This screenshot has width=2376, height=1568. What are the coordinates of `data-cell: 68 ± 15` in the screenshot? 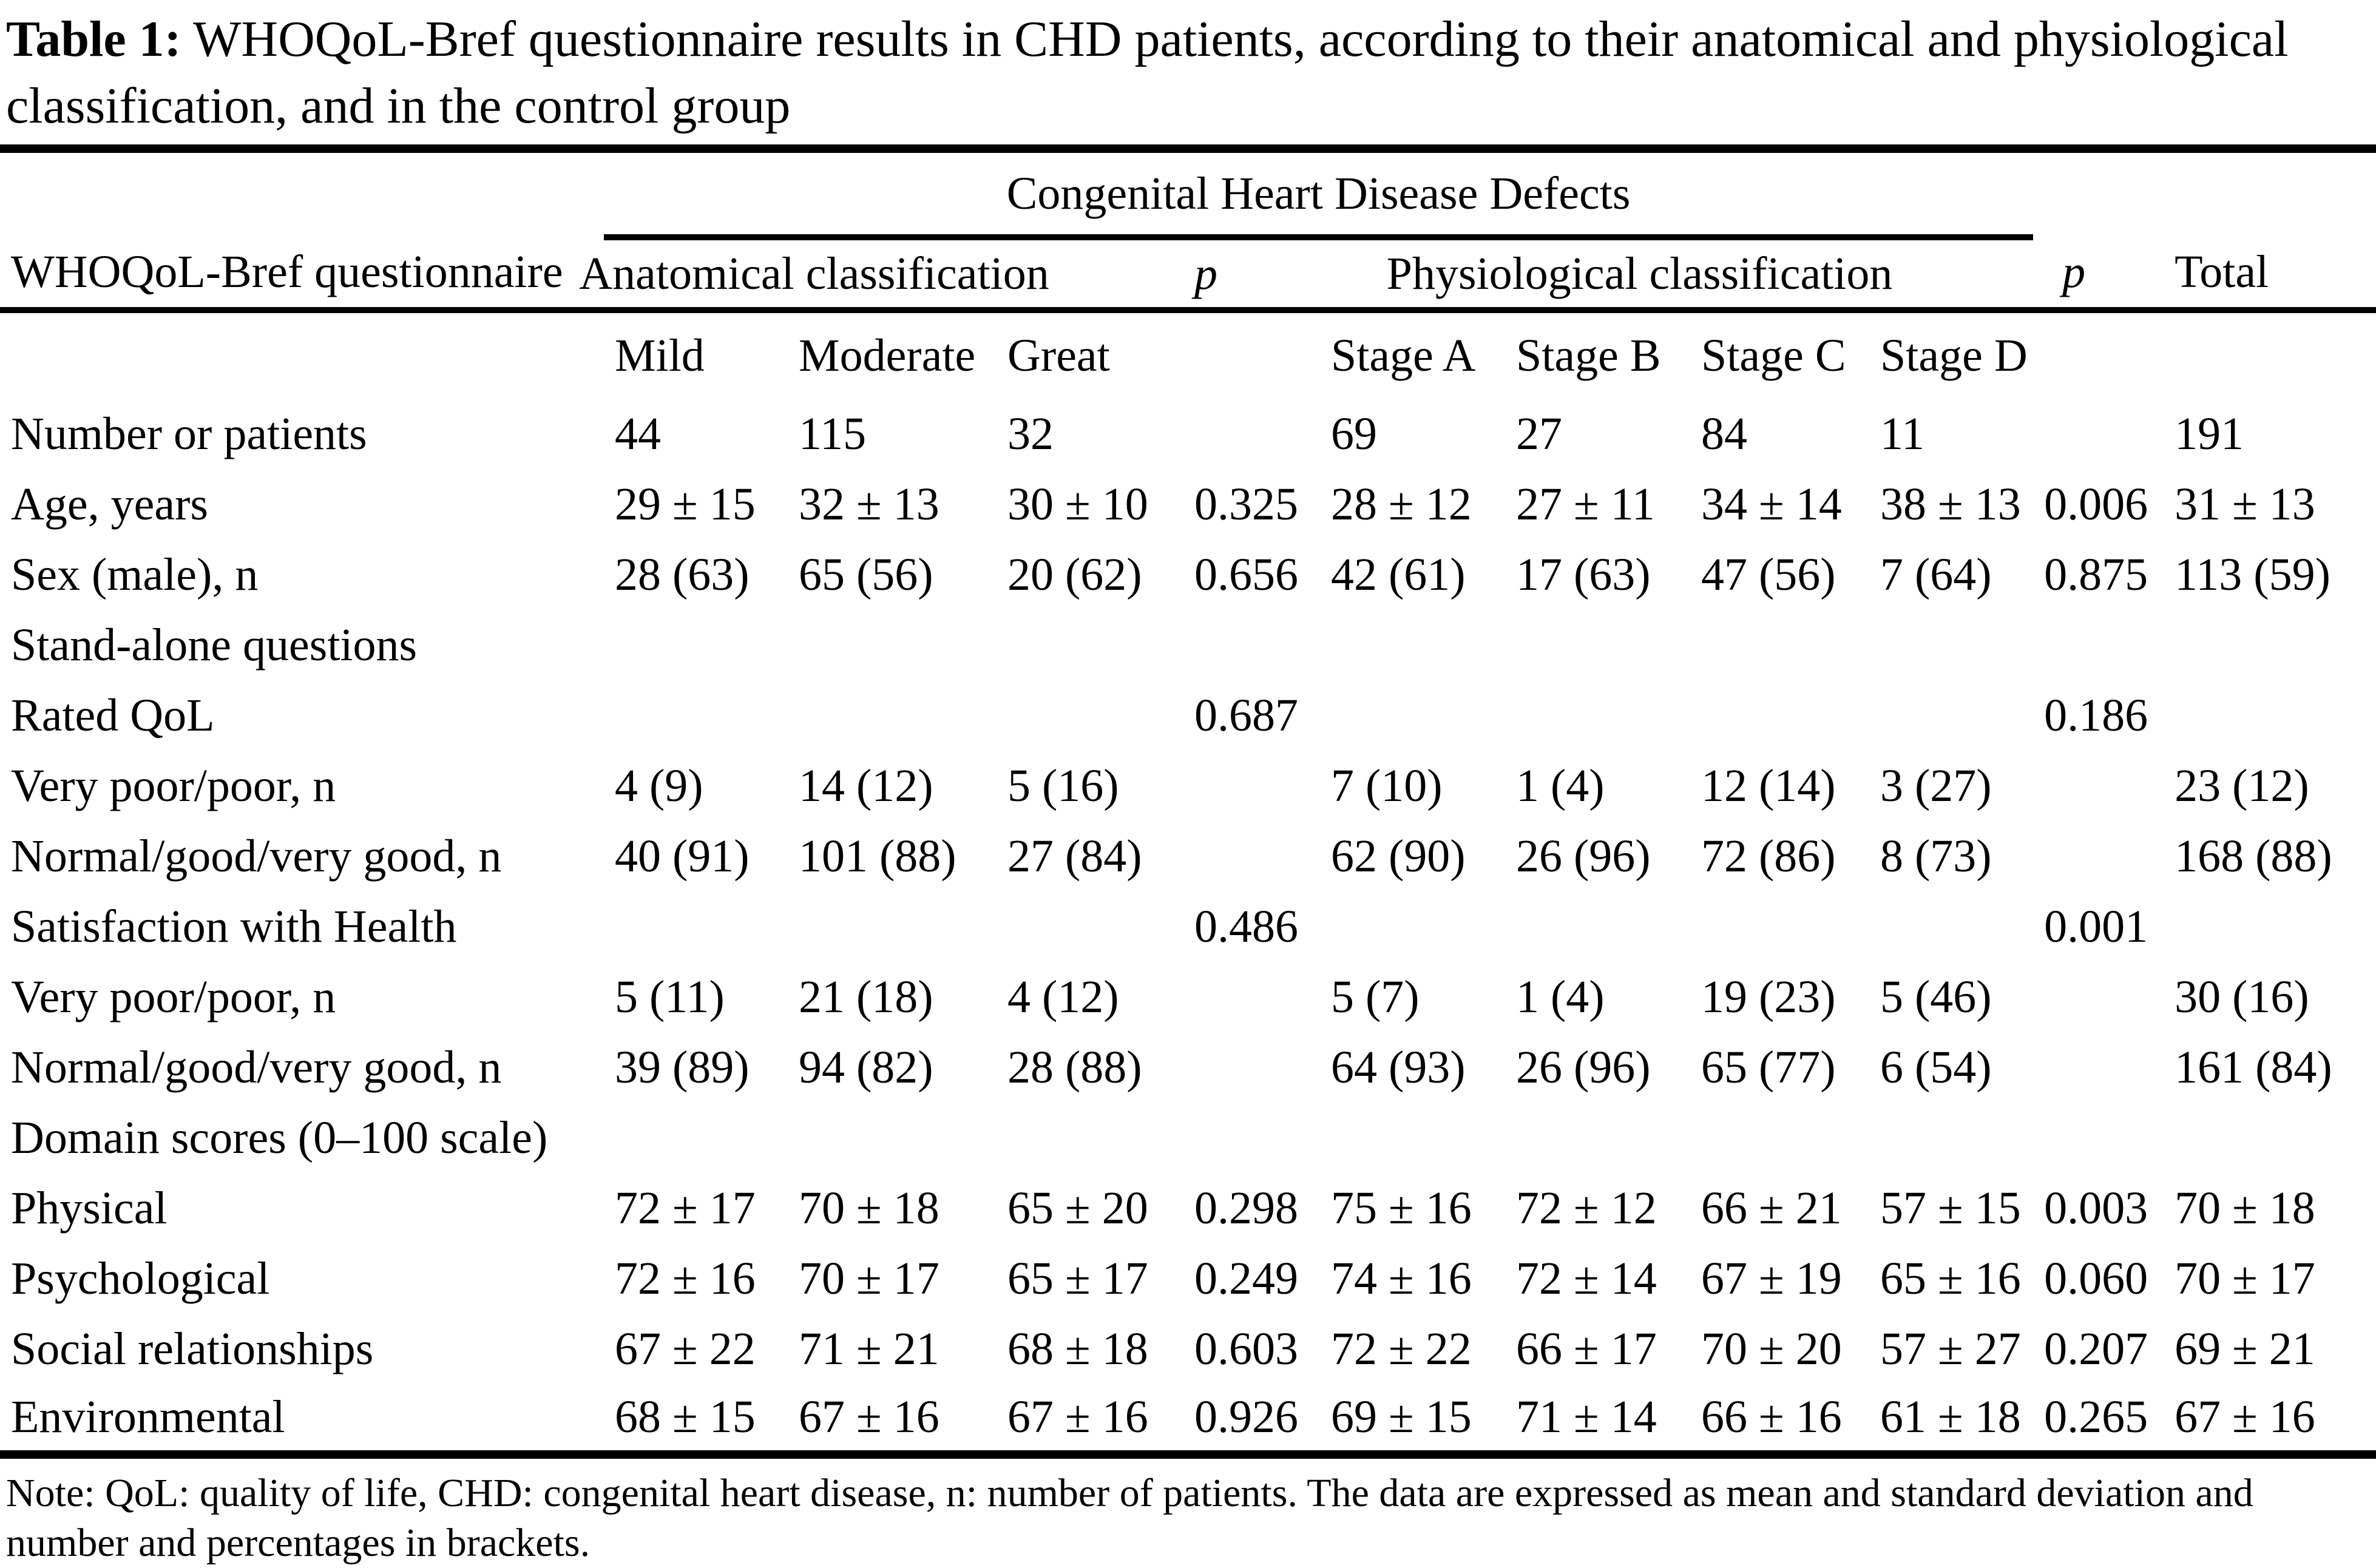 It's located at (685, 1416).